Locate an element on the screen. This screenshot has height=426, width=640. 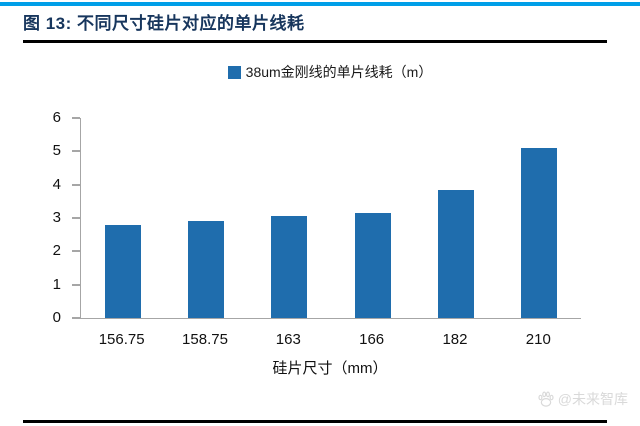
watermark: @未来智库 is located at coordinates (582, 399).